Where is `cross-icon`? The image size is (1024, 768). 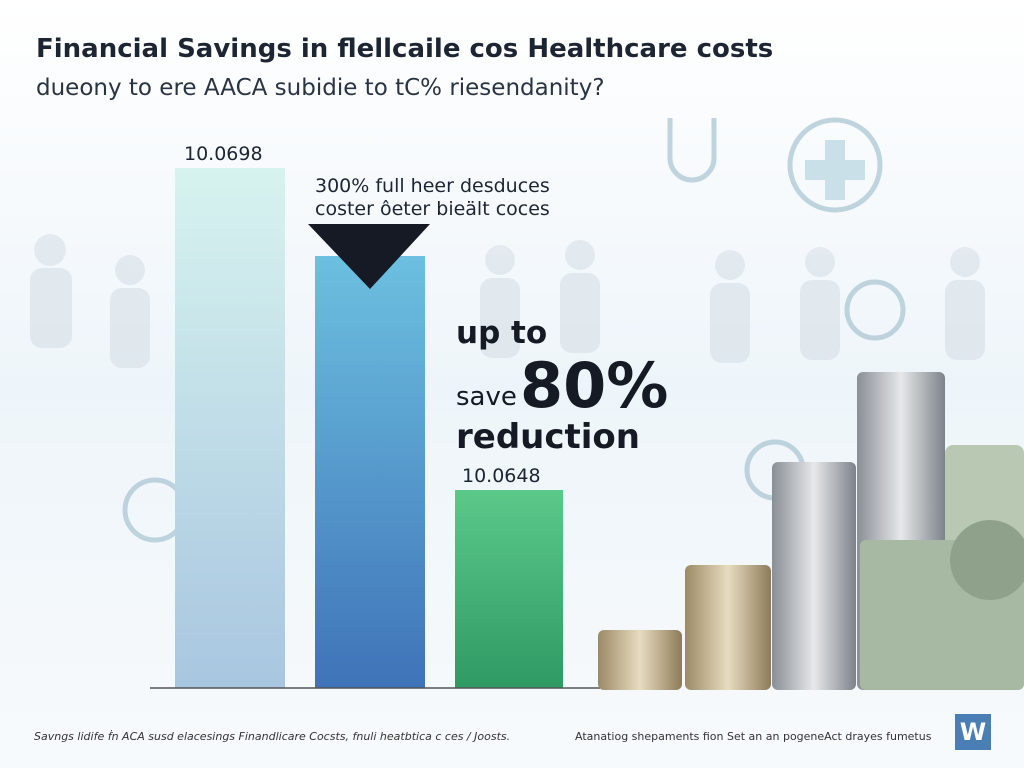 cross-icon is located at coordinates (835, 170).